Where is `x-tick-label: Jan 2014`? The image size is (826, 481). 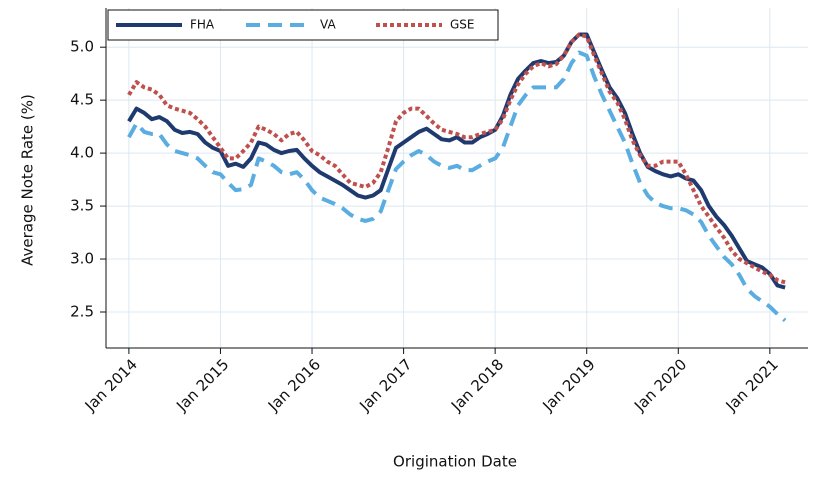 x-tick-label: Jan 2014 is located at coordinates (111, 385).